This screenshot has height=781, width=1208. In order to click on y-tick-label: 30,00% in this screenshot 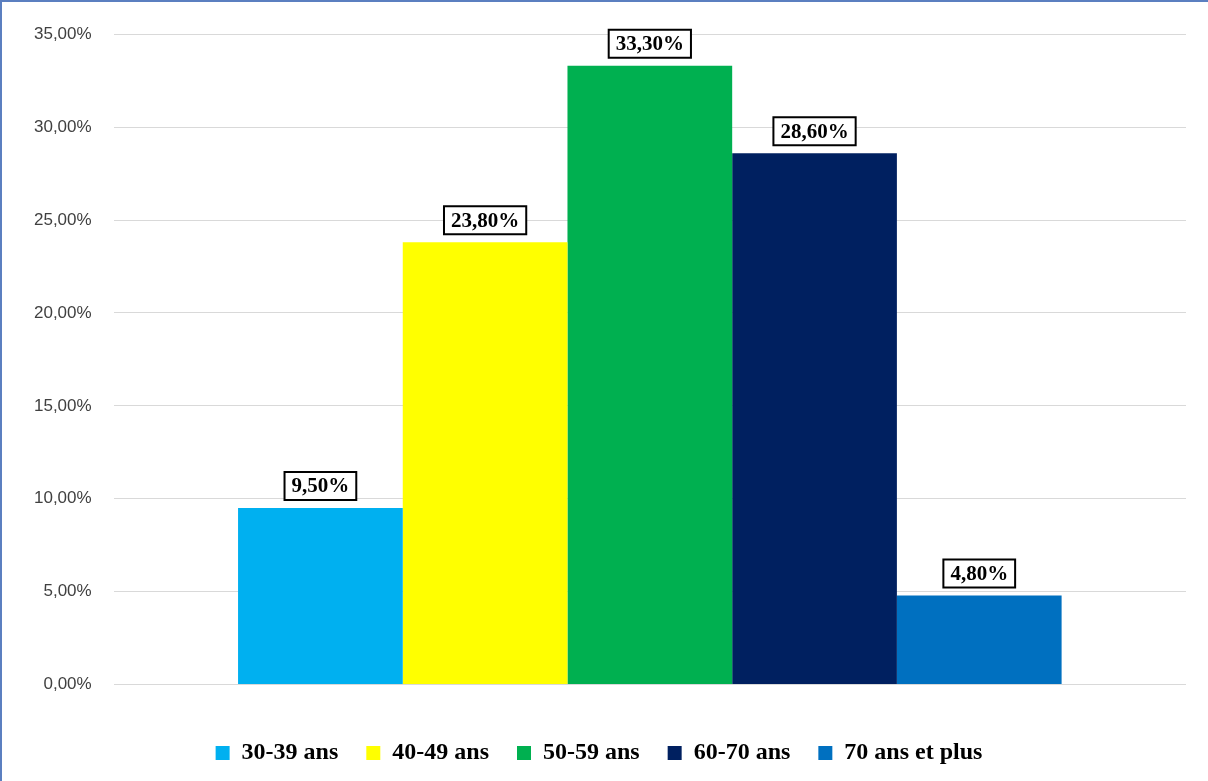, I will do `click(62, 126)`.